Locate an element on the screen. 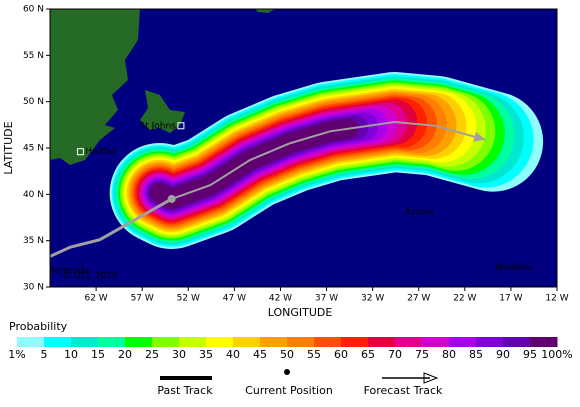 The image size is (580, 407). colorbar-label: 70 is located at coordinates (395, 354).